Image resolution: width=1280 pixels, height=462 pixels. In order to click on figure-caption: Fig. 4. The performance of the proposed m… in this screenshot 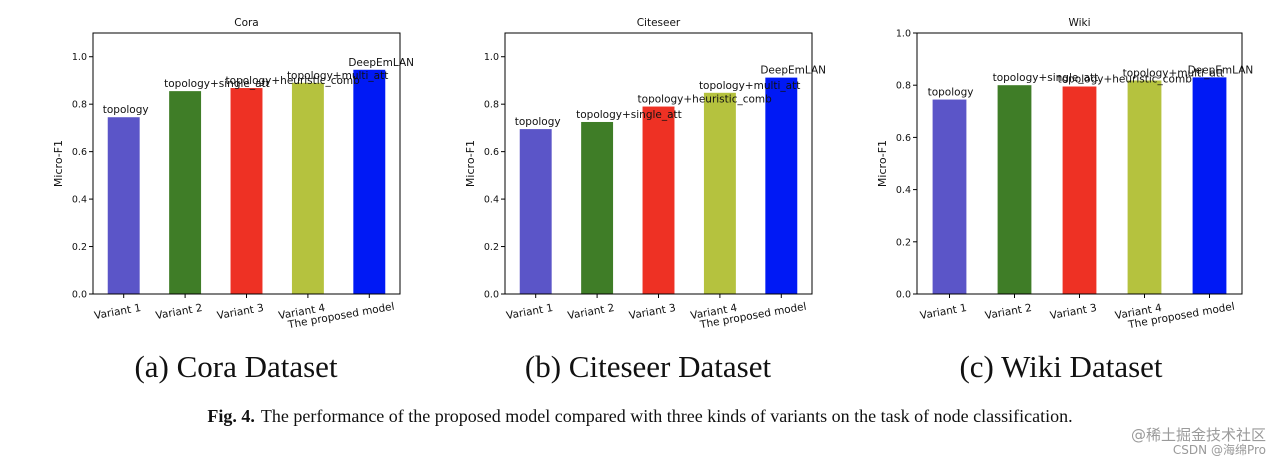, I will do `click(640, 416)`.